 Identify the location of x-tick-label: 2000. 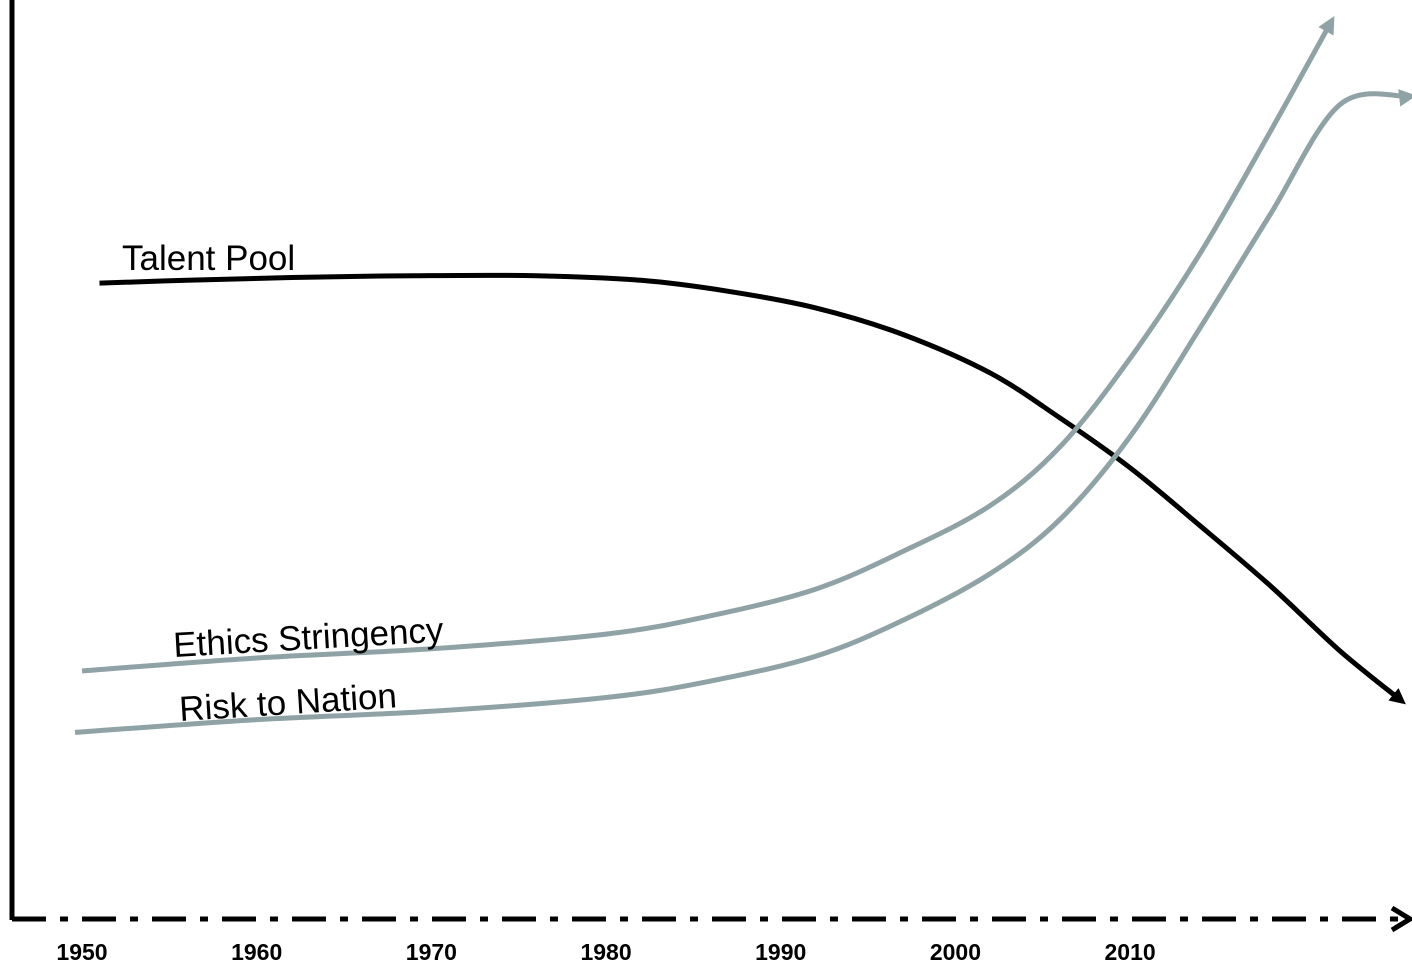
(955, 952).